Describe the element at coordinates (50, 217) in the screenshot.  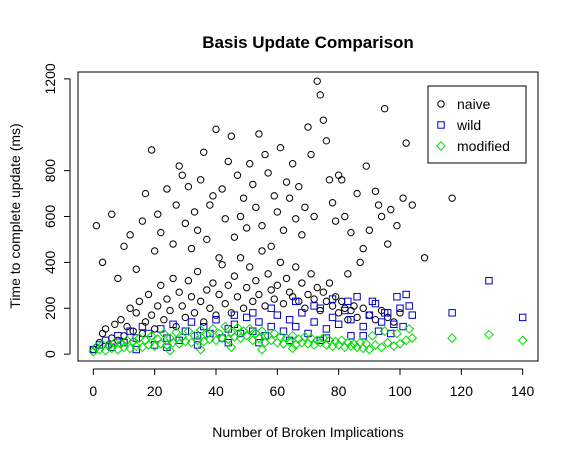
I see `y-tick-label: 600` at that location.